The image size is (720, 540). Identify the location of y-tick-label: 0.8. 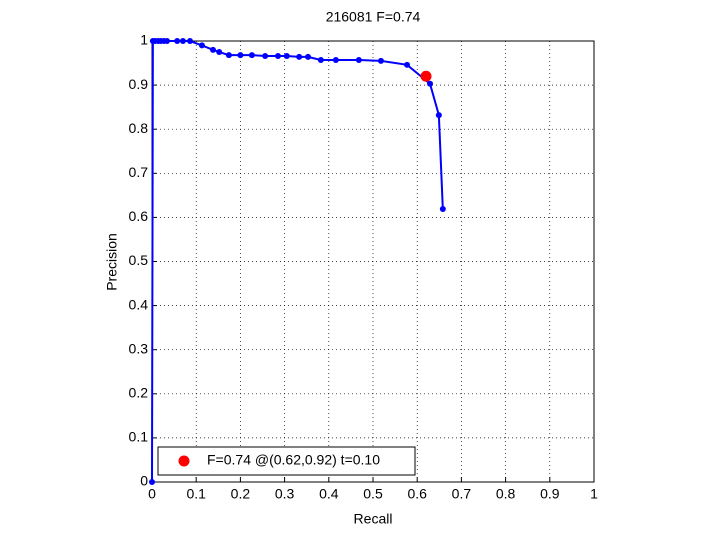
(139, 128).